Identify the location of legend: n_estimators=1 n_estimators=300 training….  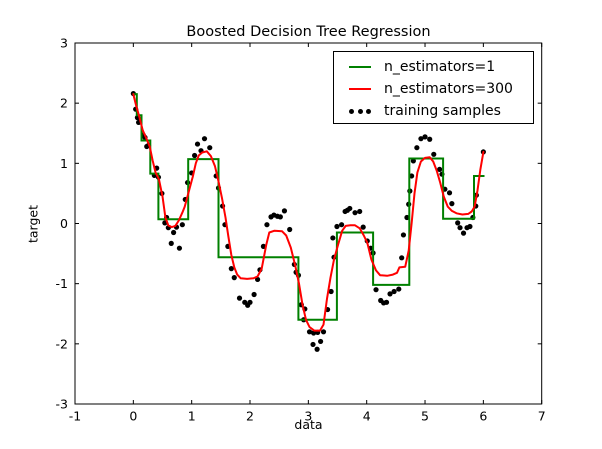
(433, 87).